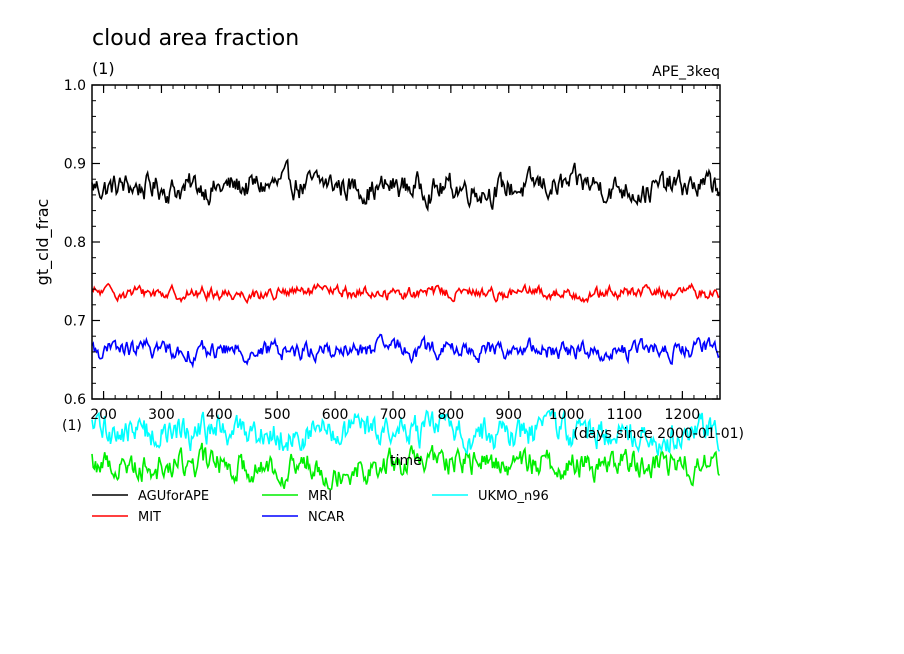  What do you see at coordinates (393, 415) in the screenshot?
I see `x-tick-label: 700` at bounding box center [393, 415].